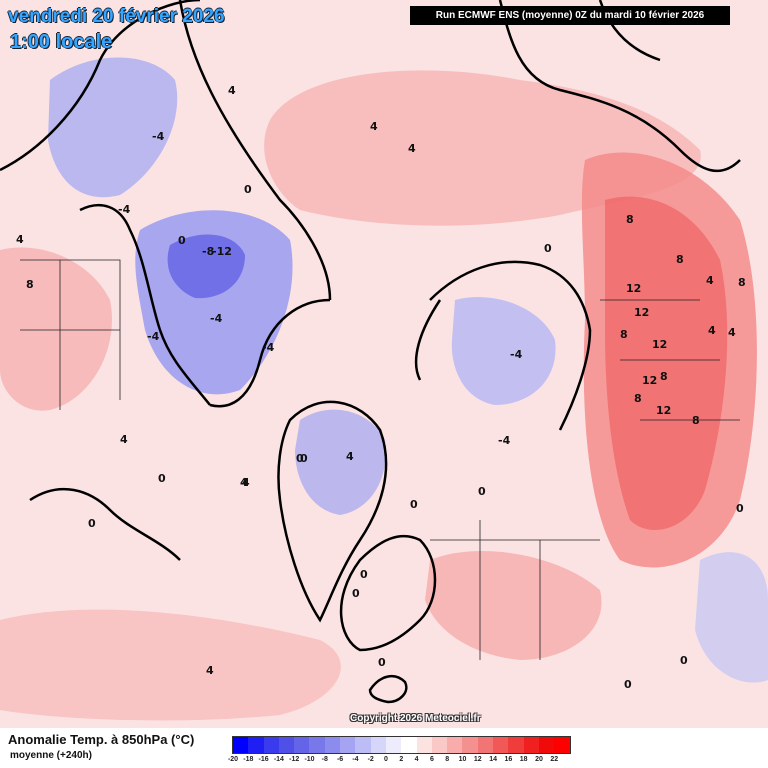 The image size is (768, 768). Describe the element at coordinates (388, 689) in the screenshot. I see `coastline-iceland` at that location.